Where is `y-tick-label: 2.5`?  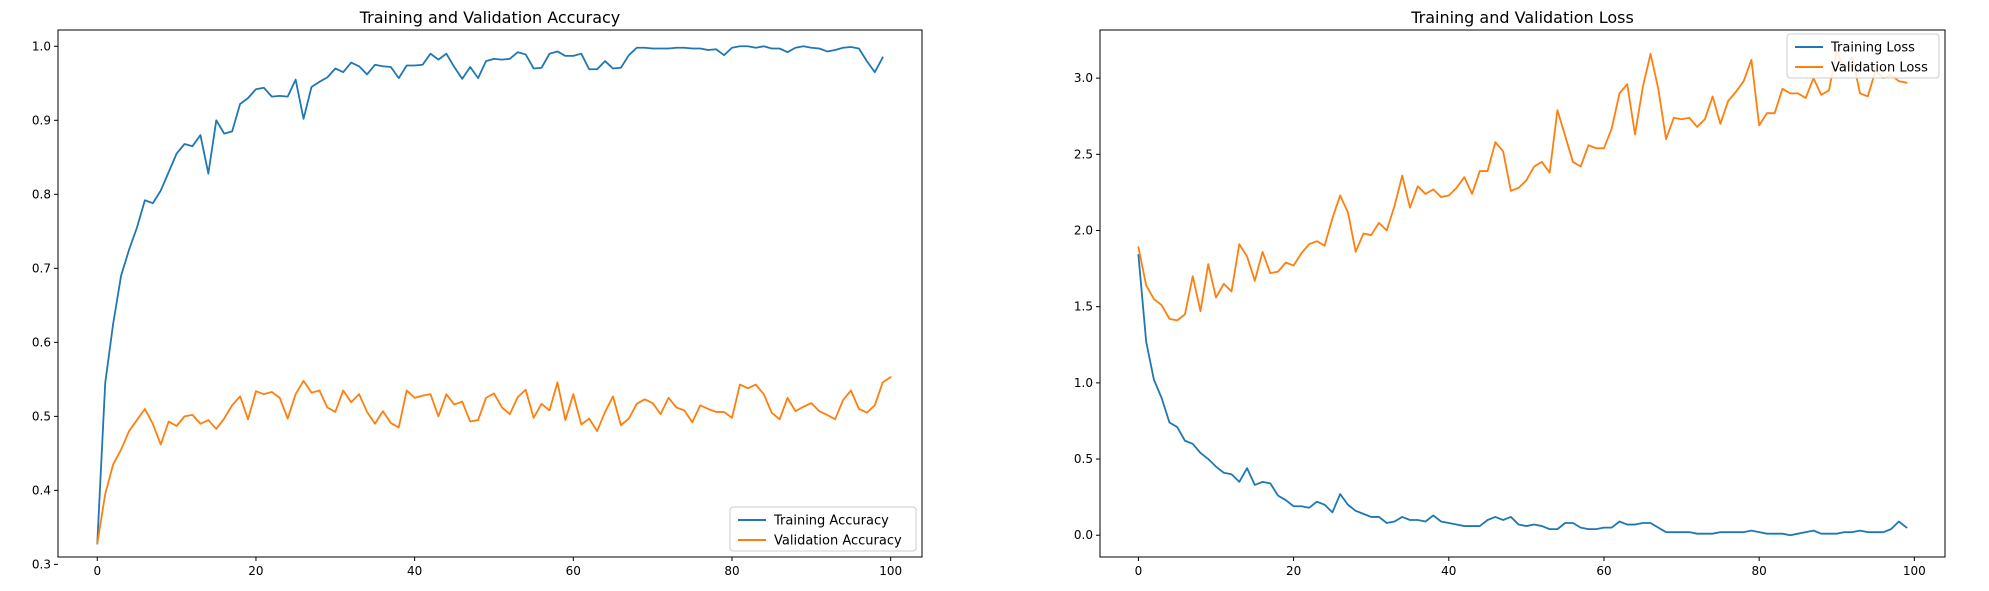 y-tick-label: 2.5 is located at coordinates (1083, 154).